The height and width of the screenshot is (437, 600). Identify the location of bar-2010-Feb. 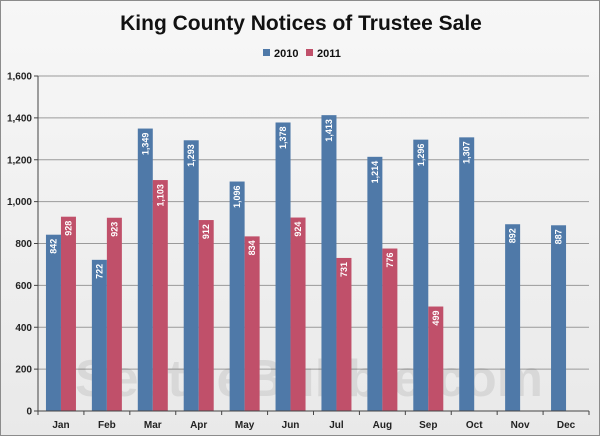
(99, 335).